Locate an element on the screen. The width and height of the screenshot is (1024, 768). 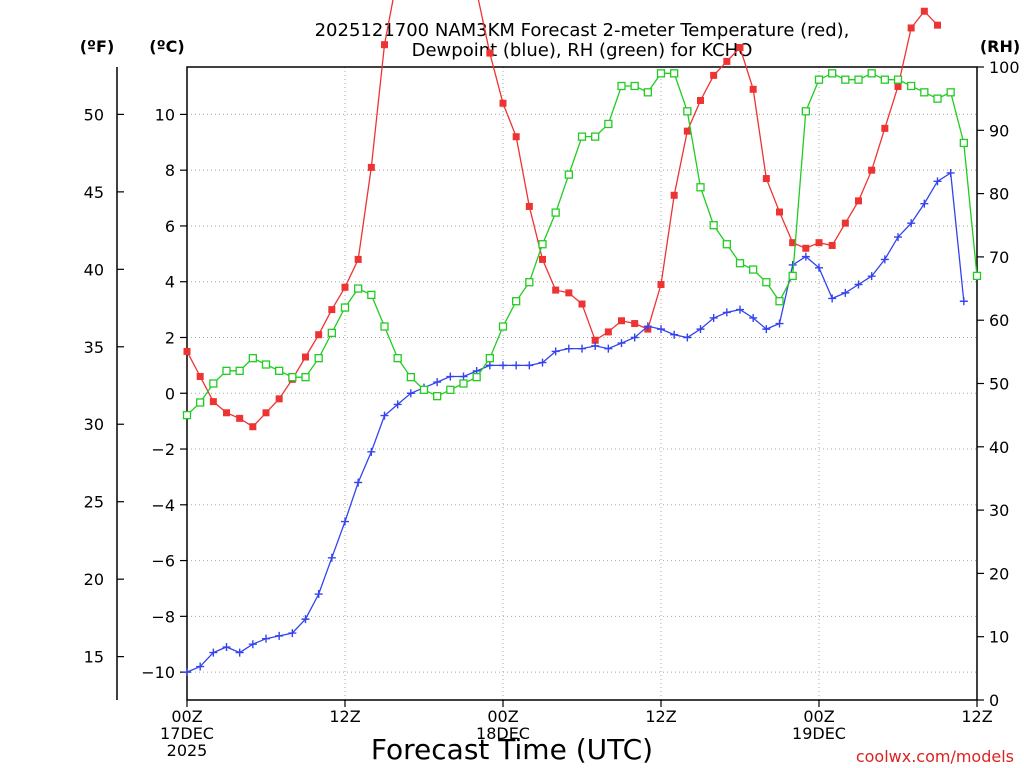
rh-tick-label: 0 is located at coordinates (994, 700).